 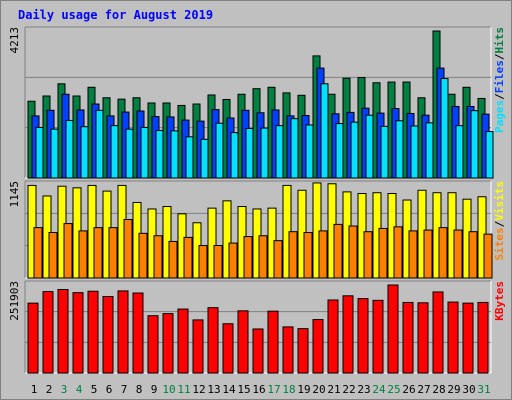 I want to click on x-tick-label: 27, so click(x=423, y=389).